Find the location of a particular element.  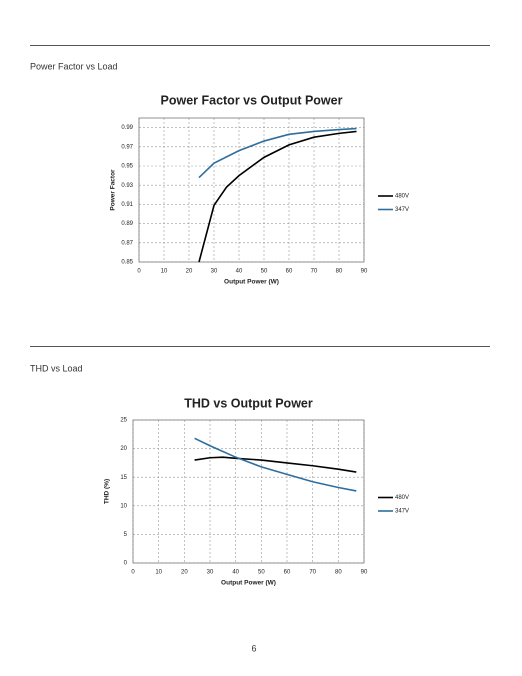

y-axis-label: THD (%) is located at coordinates (107, 491).